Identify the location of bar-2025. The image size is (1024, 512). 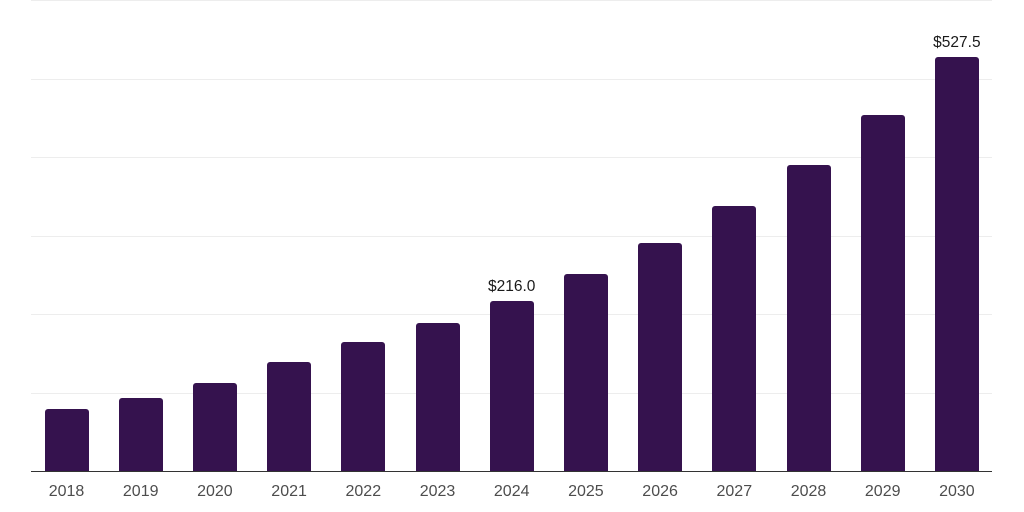
(585, 372).